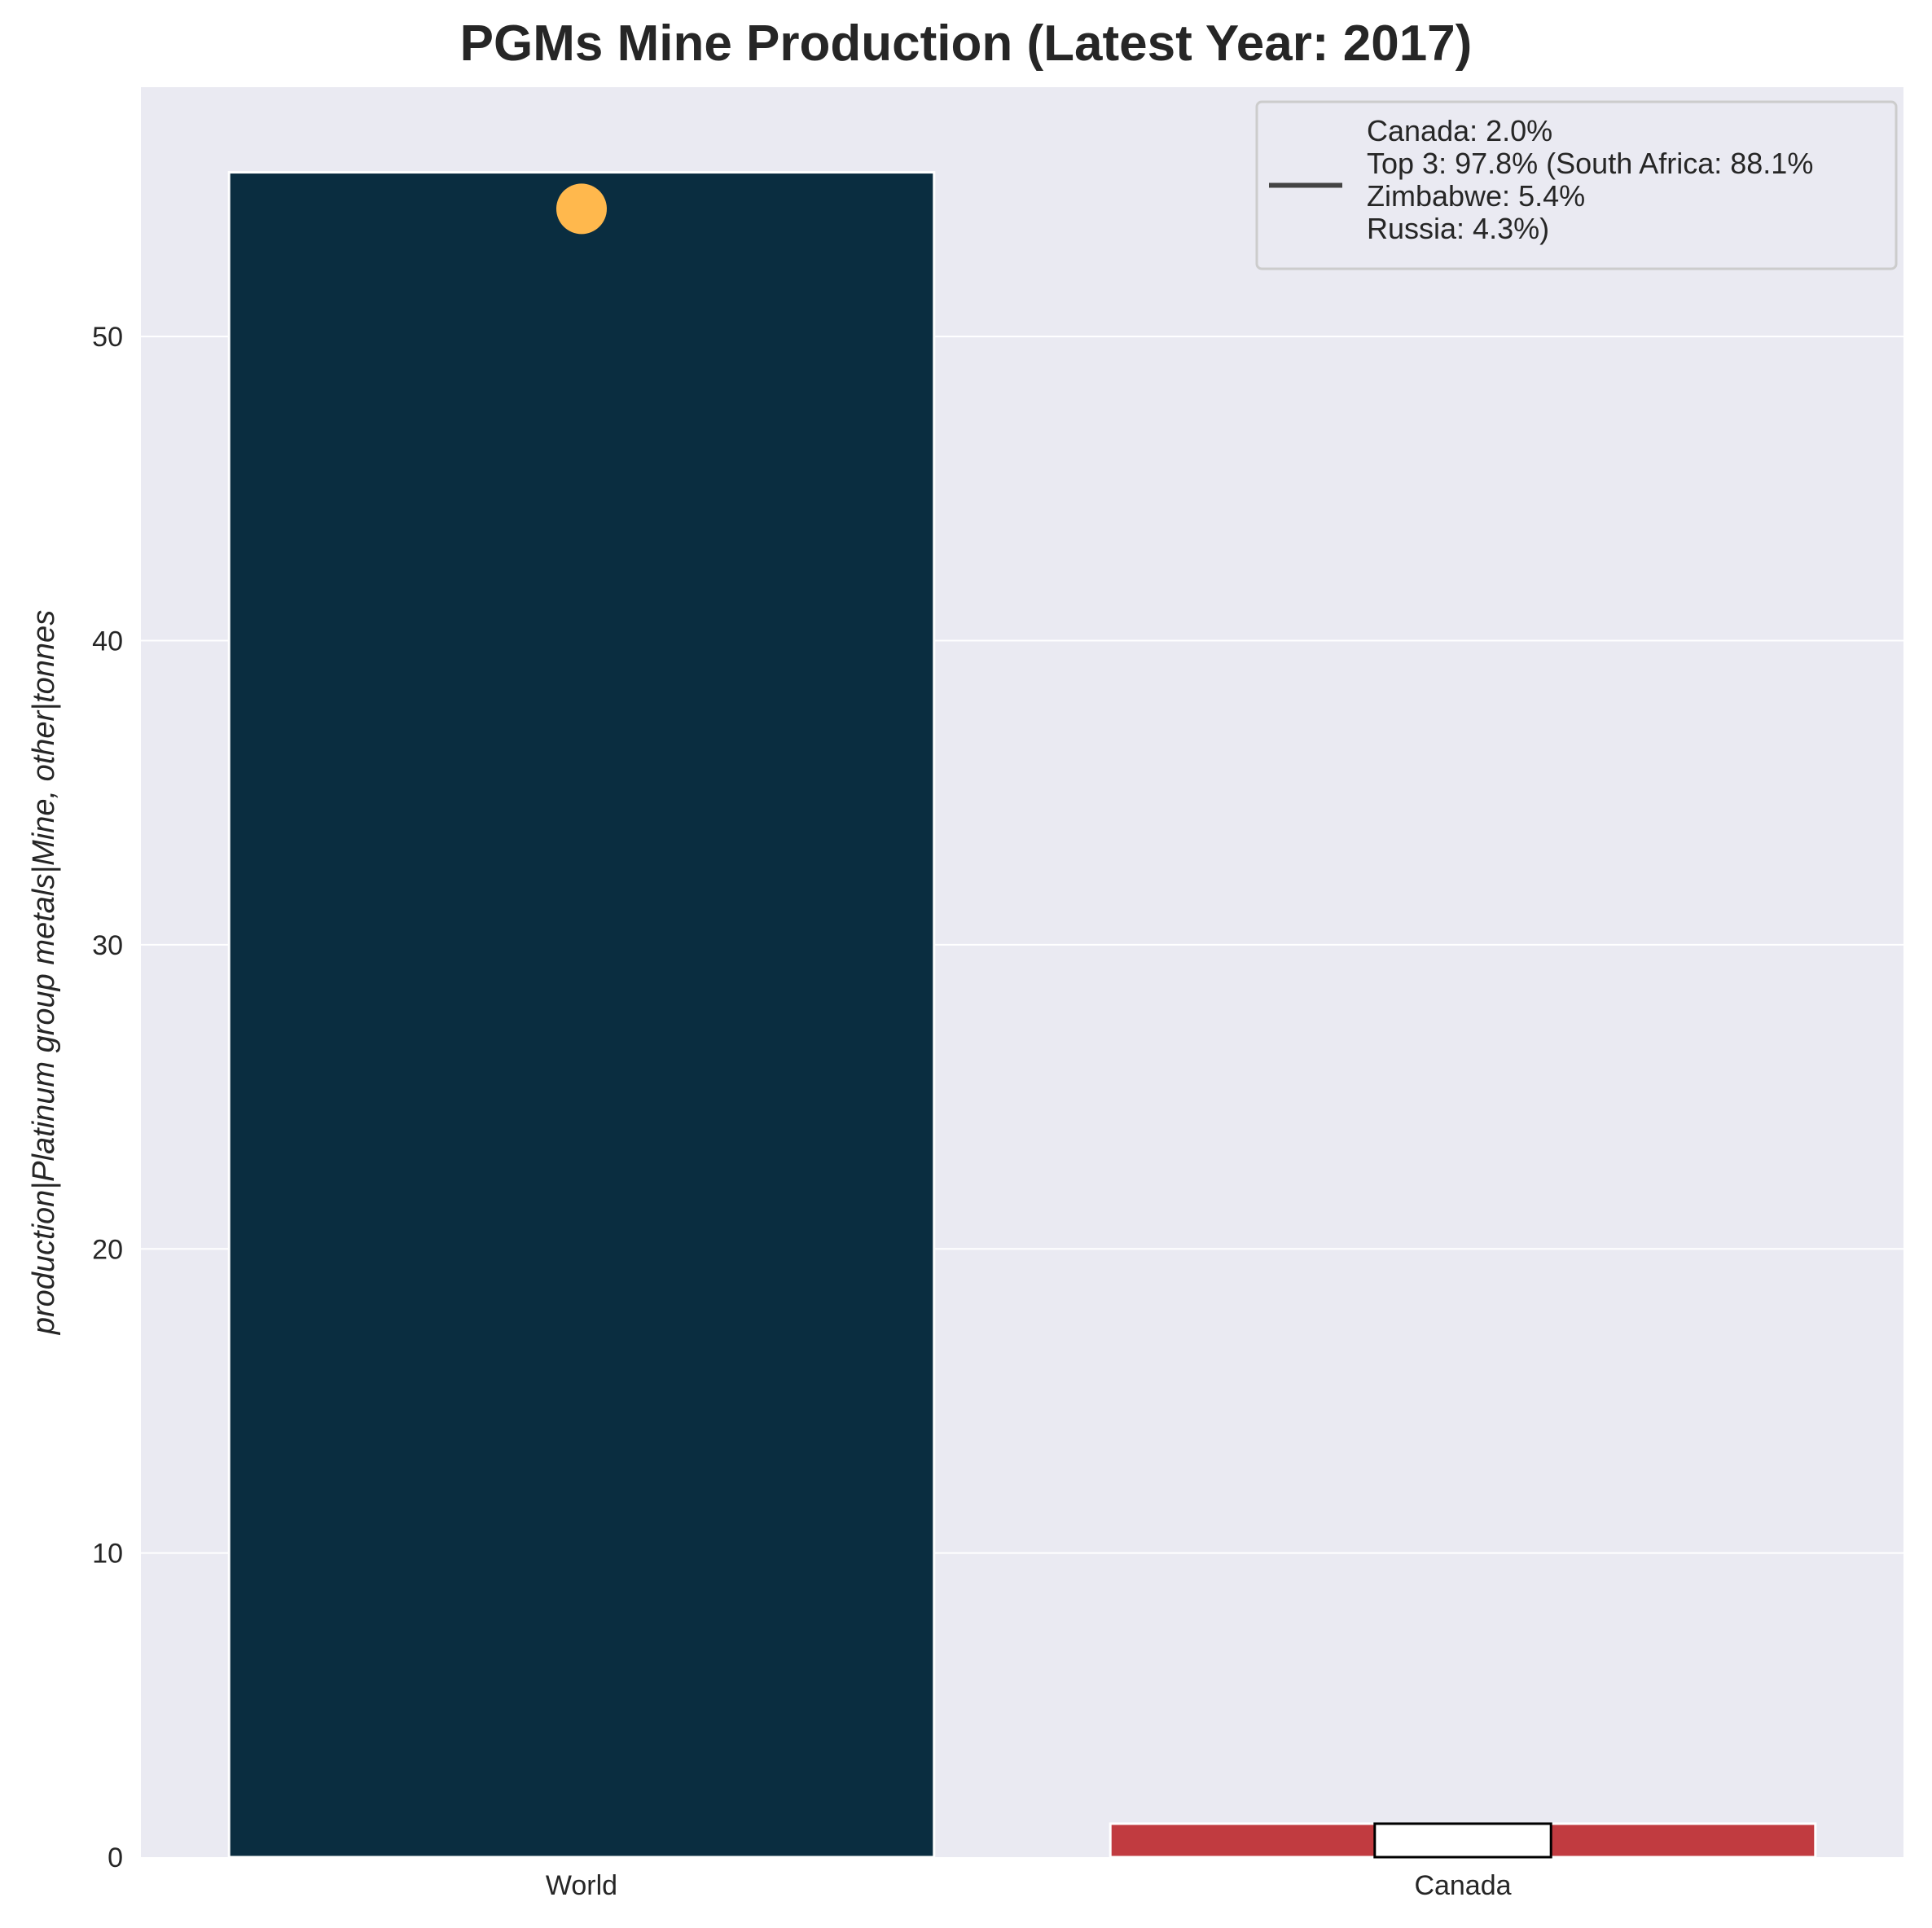  What do you see at coordinates (1029, 1885) in the screenshot?
I see `x-axis: World Canada` at bounding box center [1029, 1885].